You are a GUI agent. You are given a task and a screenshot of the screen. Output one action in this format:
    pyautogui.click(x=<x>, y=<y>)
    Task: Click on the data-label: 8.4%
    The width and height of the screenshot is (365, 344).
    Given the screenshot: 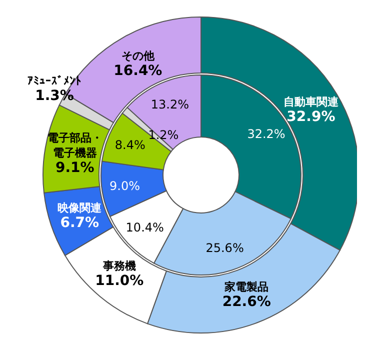 What is the action you would take?
    pyautogui.click(x=130, y=145)
    